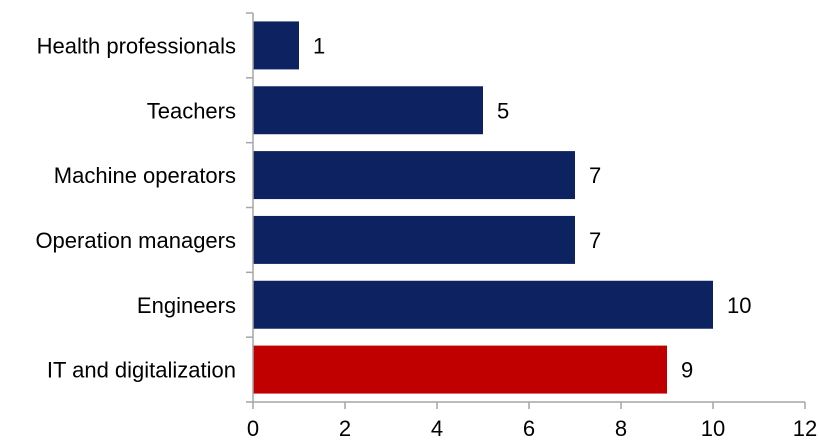 This screenshot has height=442, width=819. I want to click on data-label-teachers: 5, so click(503, 110).